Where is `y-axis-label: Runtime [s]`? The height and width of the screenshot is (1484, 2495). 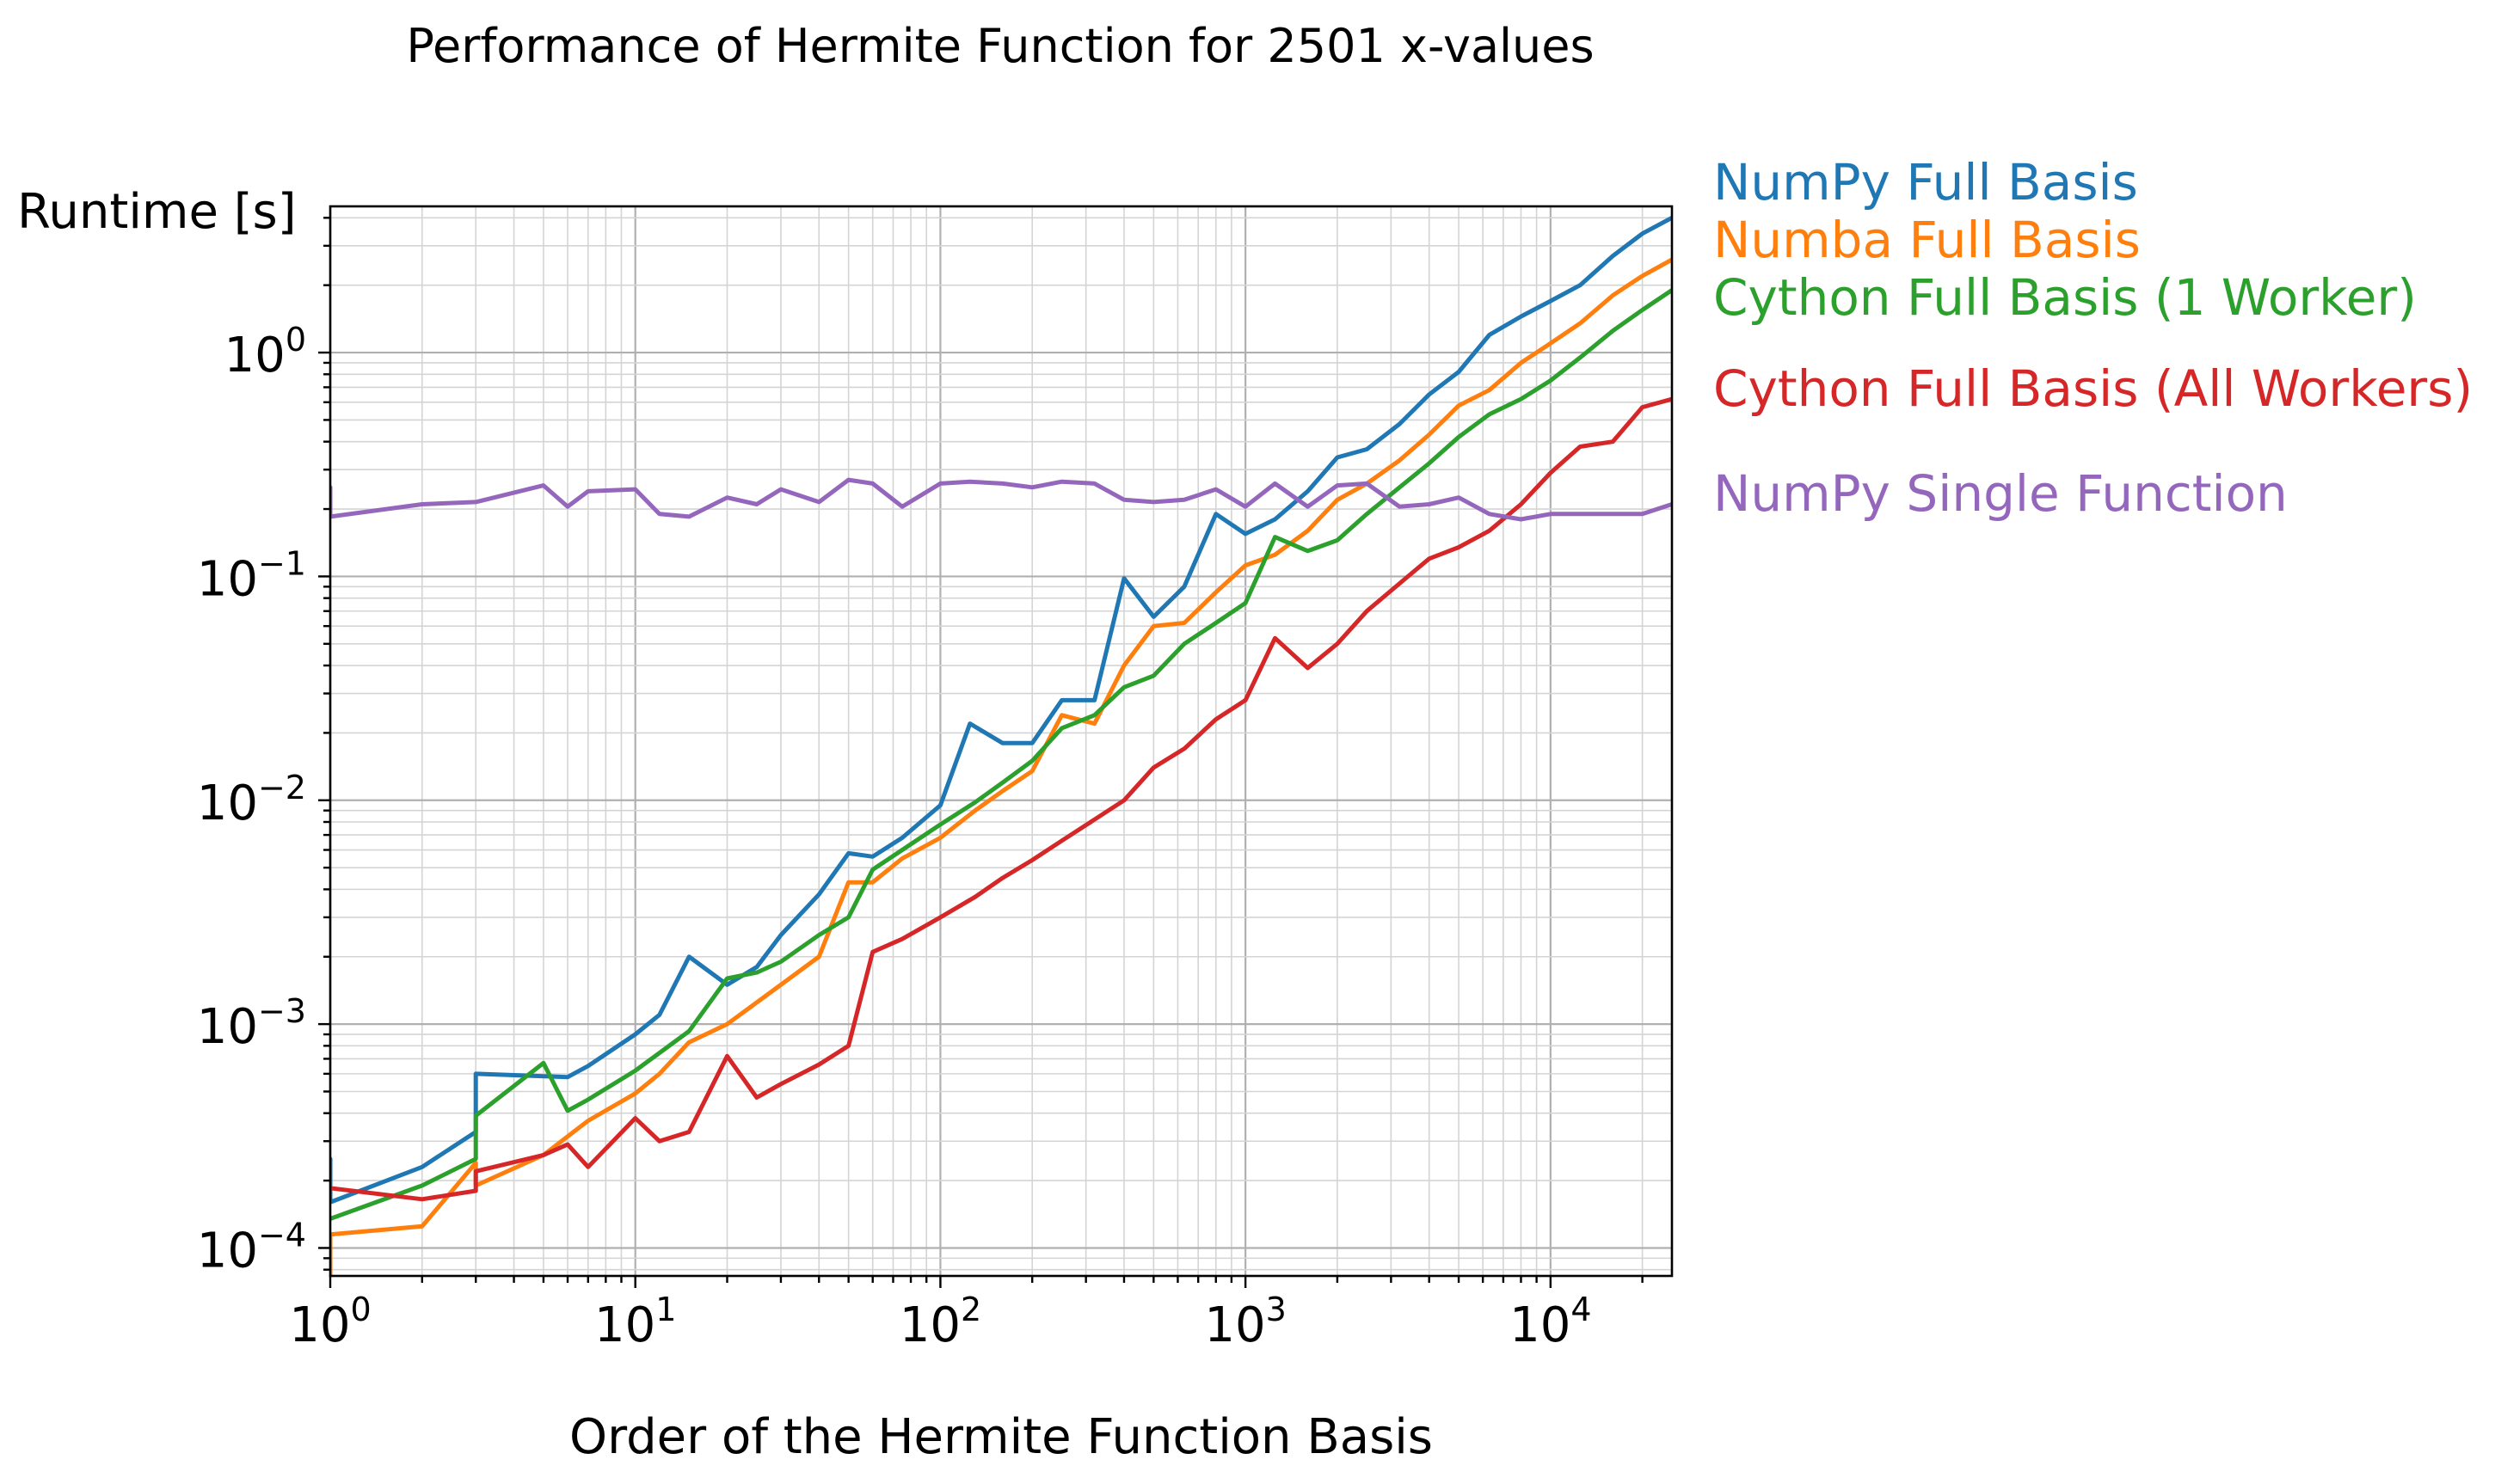
y-axis-label: Runtime [s] is located at coordinates (157, 212).